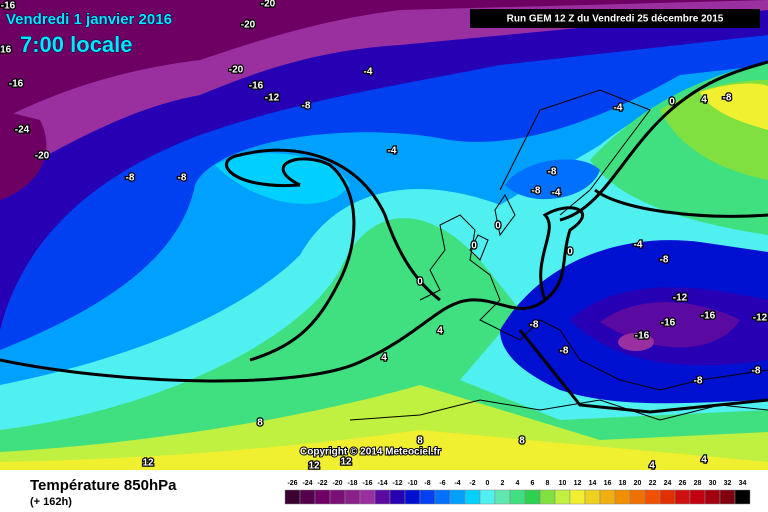 Image resolution: width=768 pixels, height=512 pixels. Describe the element at coordinates (488, 483) in the screenshot. I see `scale-label: 0` at that location.